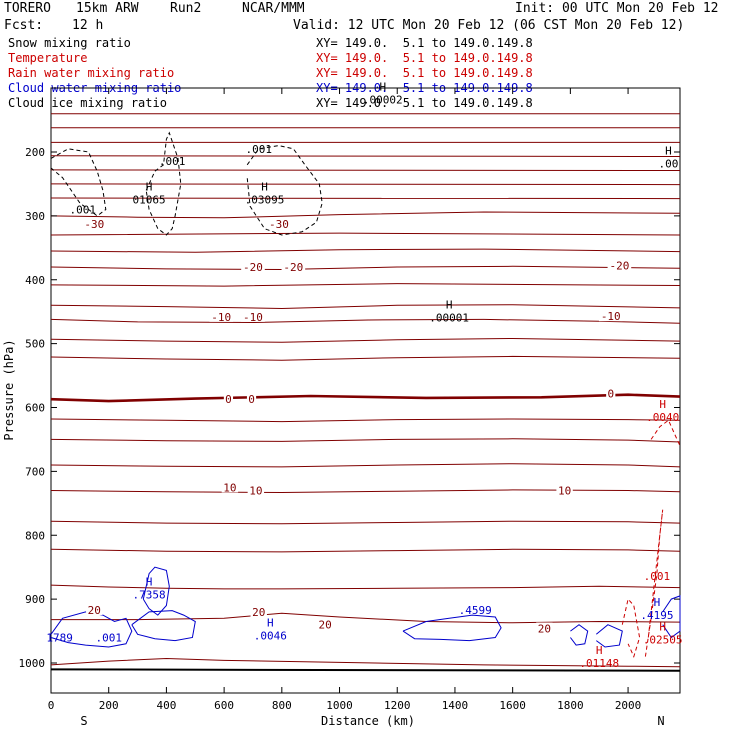 This screenshot has width=740, height=740. Describe the element at coordinates (669, 163) in the screenshot. I see `extrema-value-label: .00` at that location.